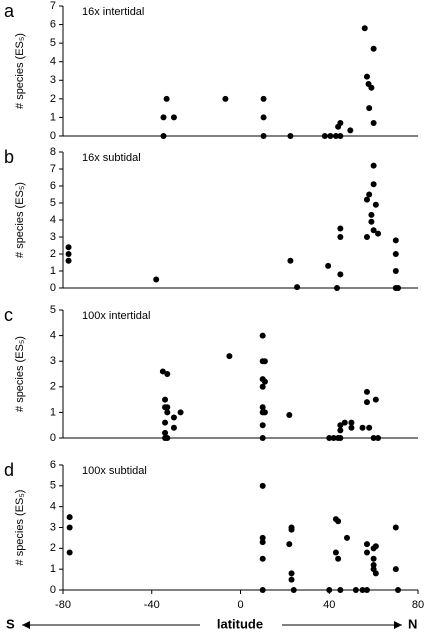  Describe the element at coordinates (398, 625) in the screenshot. I see `arrow-head-right` at that location.